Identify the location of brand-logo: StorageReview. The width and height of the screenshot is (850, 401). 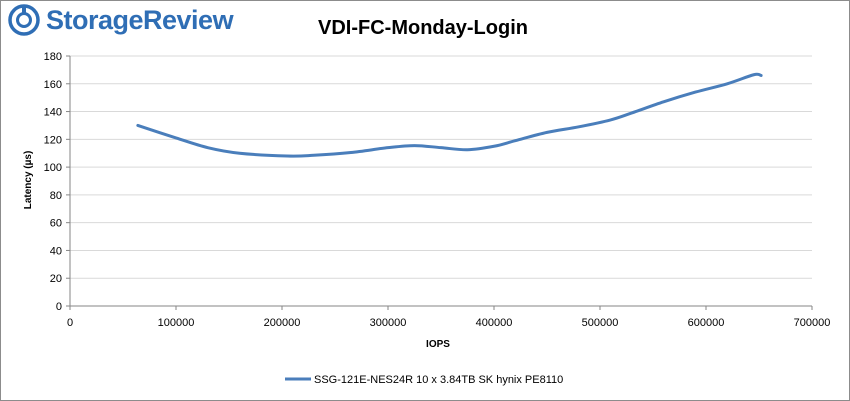
(121, 20).